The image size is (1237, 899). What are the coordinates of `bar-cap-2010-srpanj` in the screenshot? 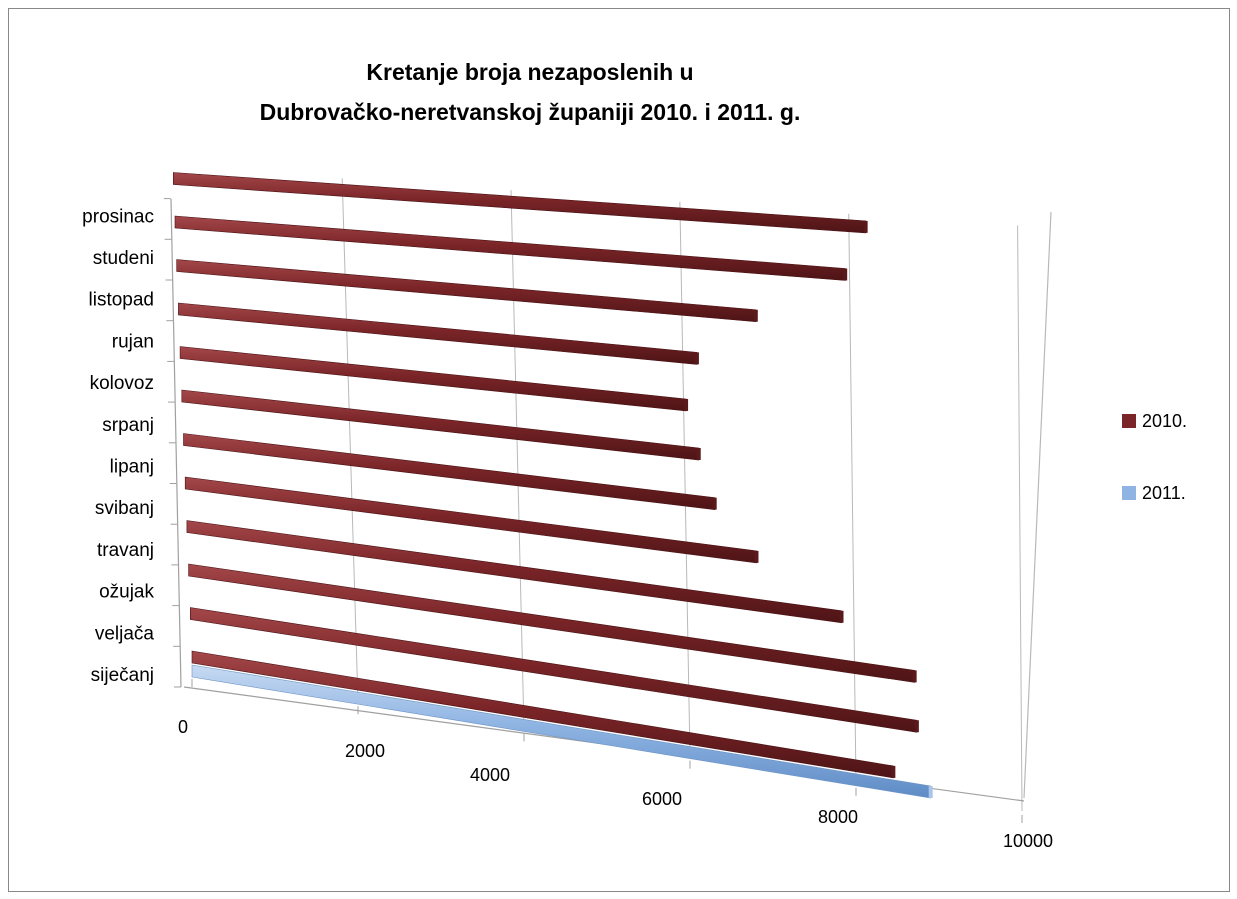 It's located at (698, 453).